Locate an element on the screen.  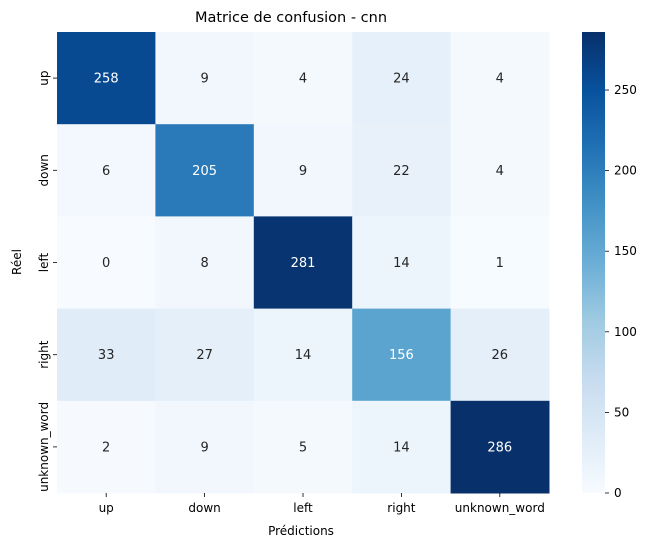
colorbar-tick-label: 150 is located at coordinates (625, 251).